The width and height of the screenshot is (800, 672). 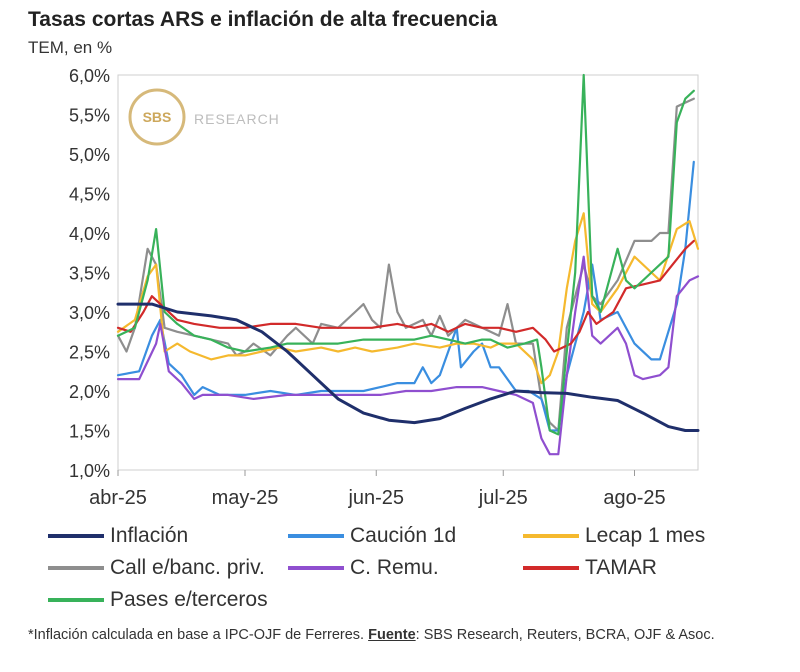 What do you see at coordinates (503, 498) in the screenshot?
I see `x-tick-label: jul-25` at bounding box center [503, 498].